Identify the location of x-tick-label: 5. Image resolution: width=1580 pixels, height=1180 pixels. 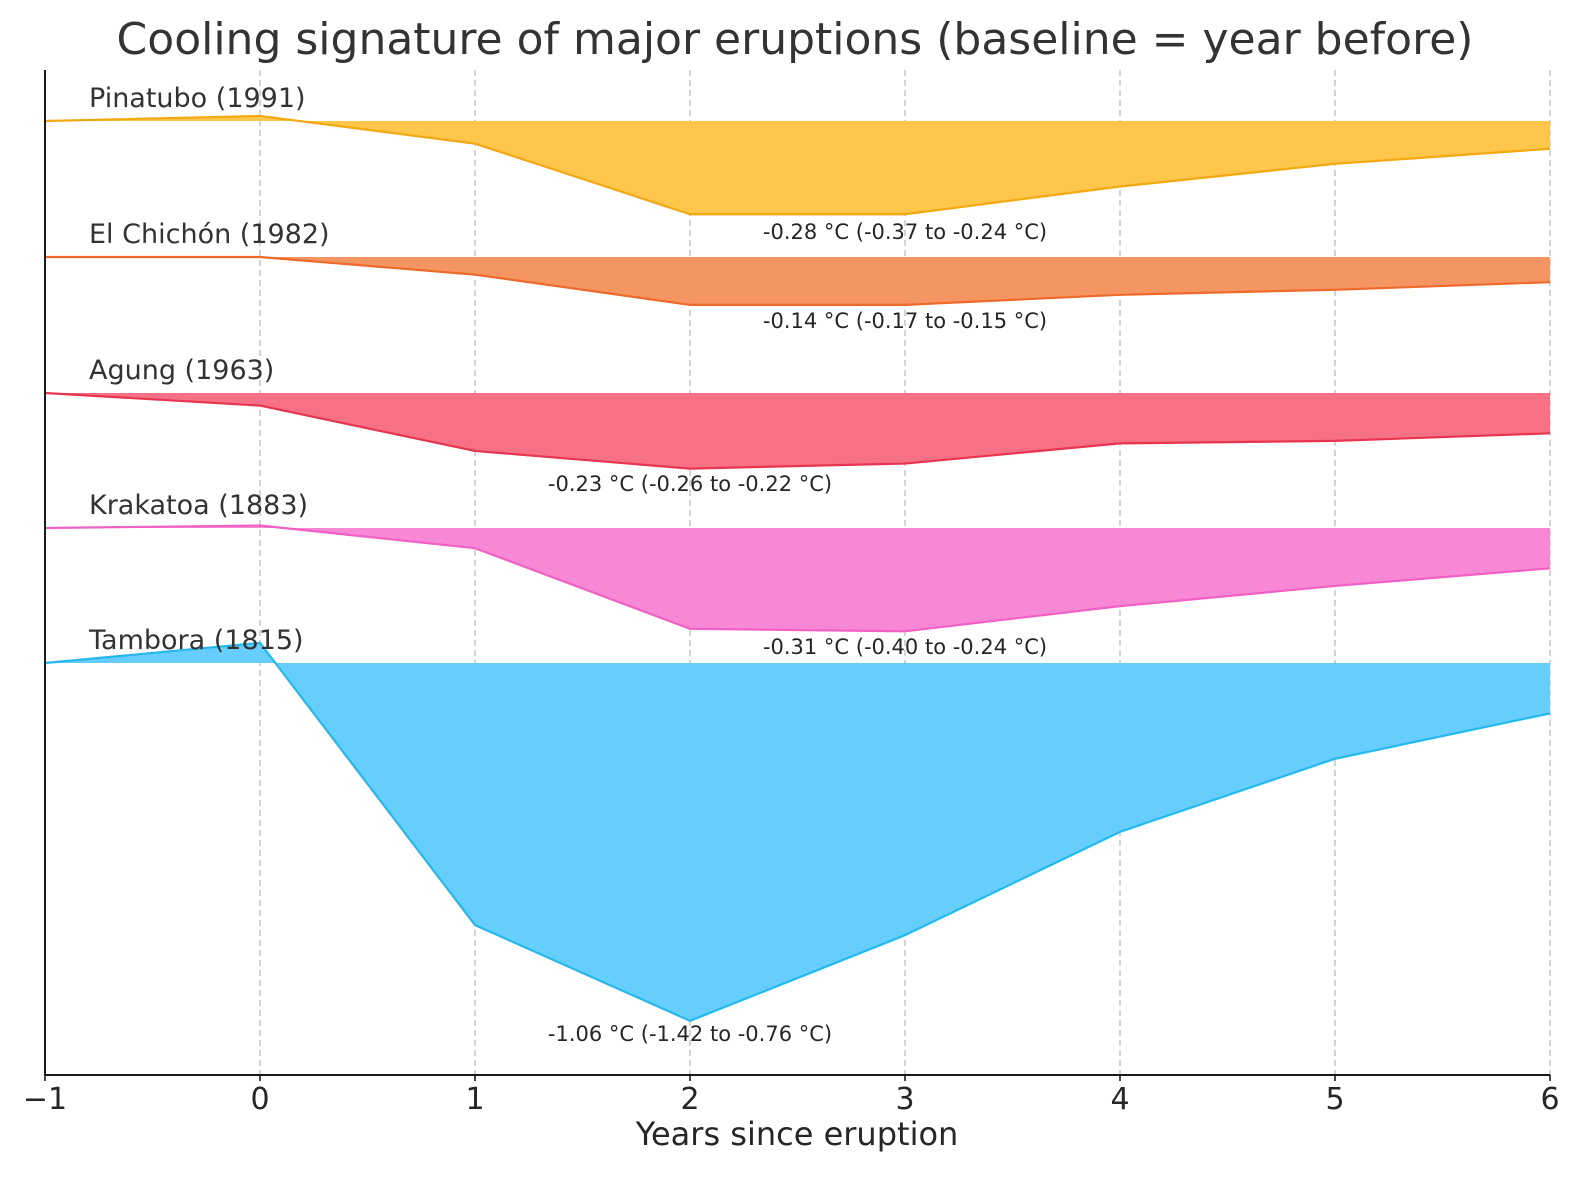
(1334, 1099).